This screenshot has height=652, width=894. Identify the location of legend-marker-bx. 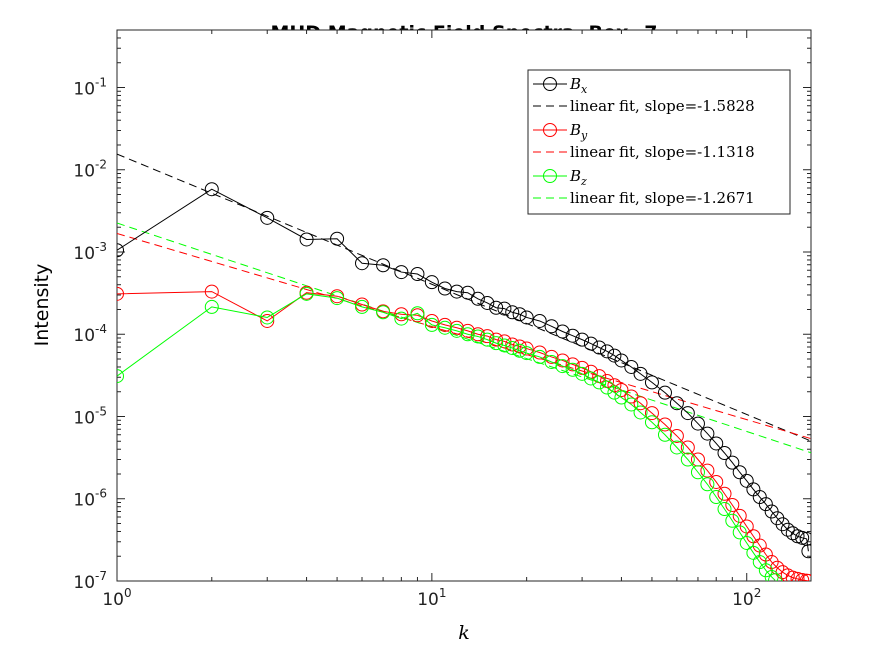
(550, 84).